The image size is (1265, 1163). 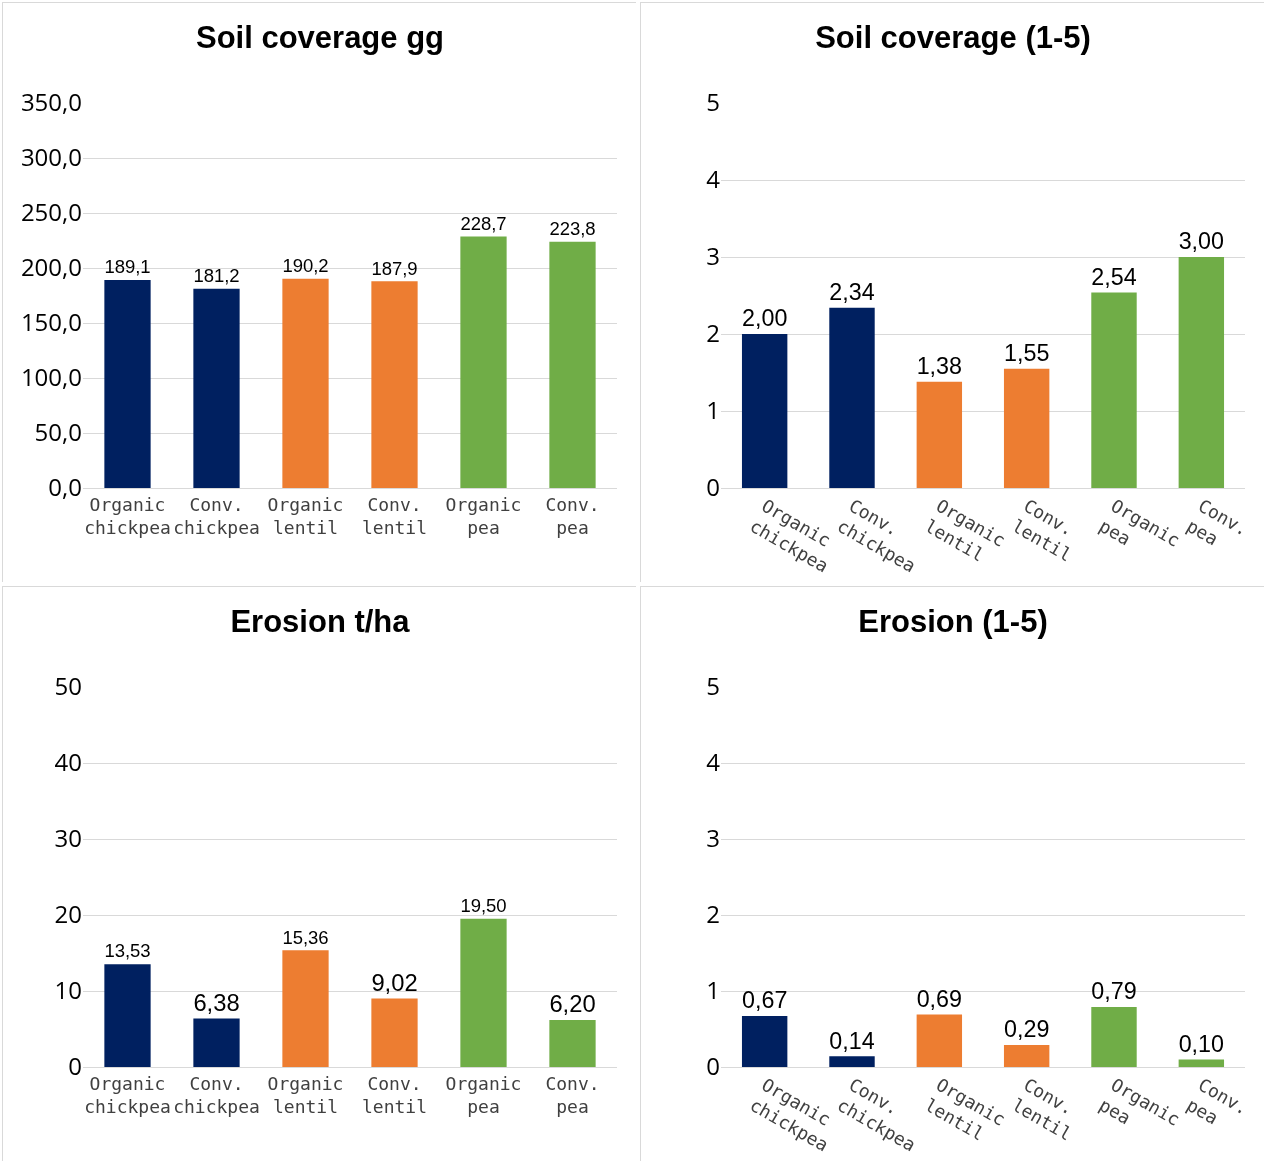 I want to click on data-label: 2,54, so click(x=1114, y=276).